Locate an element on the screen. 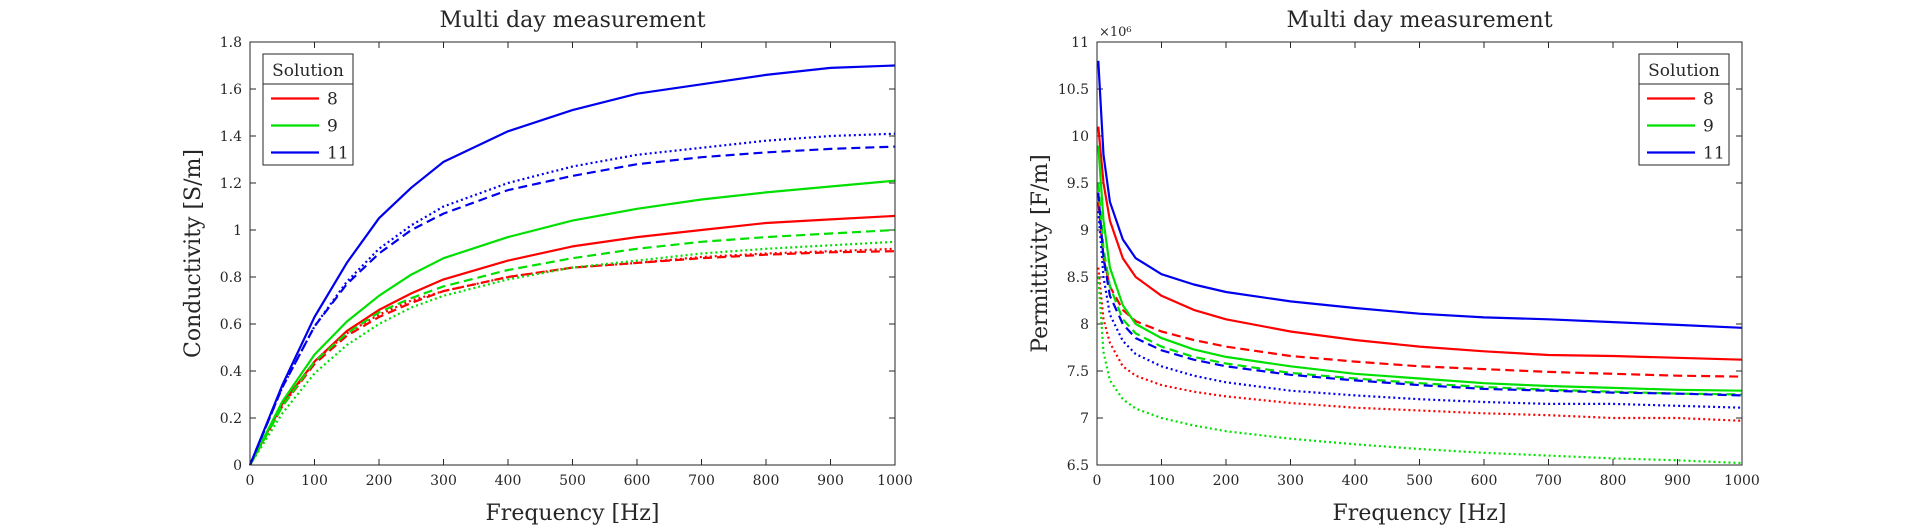  y-tick-label: 0.4 is located at coordinates (231, 372).